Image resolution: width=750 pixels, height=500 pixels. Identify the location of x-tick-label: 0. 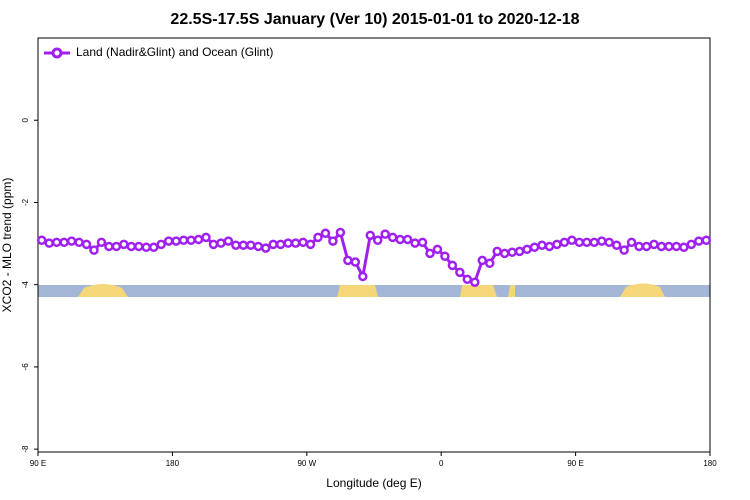
(441, 463).